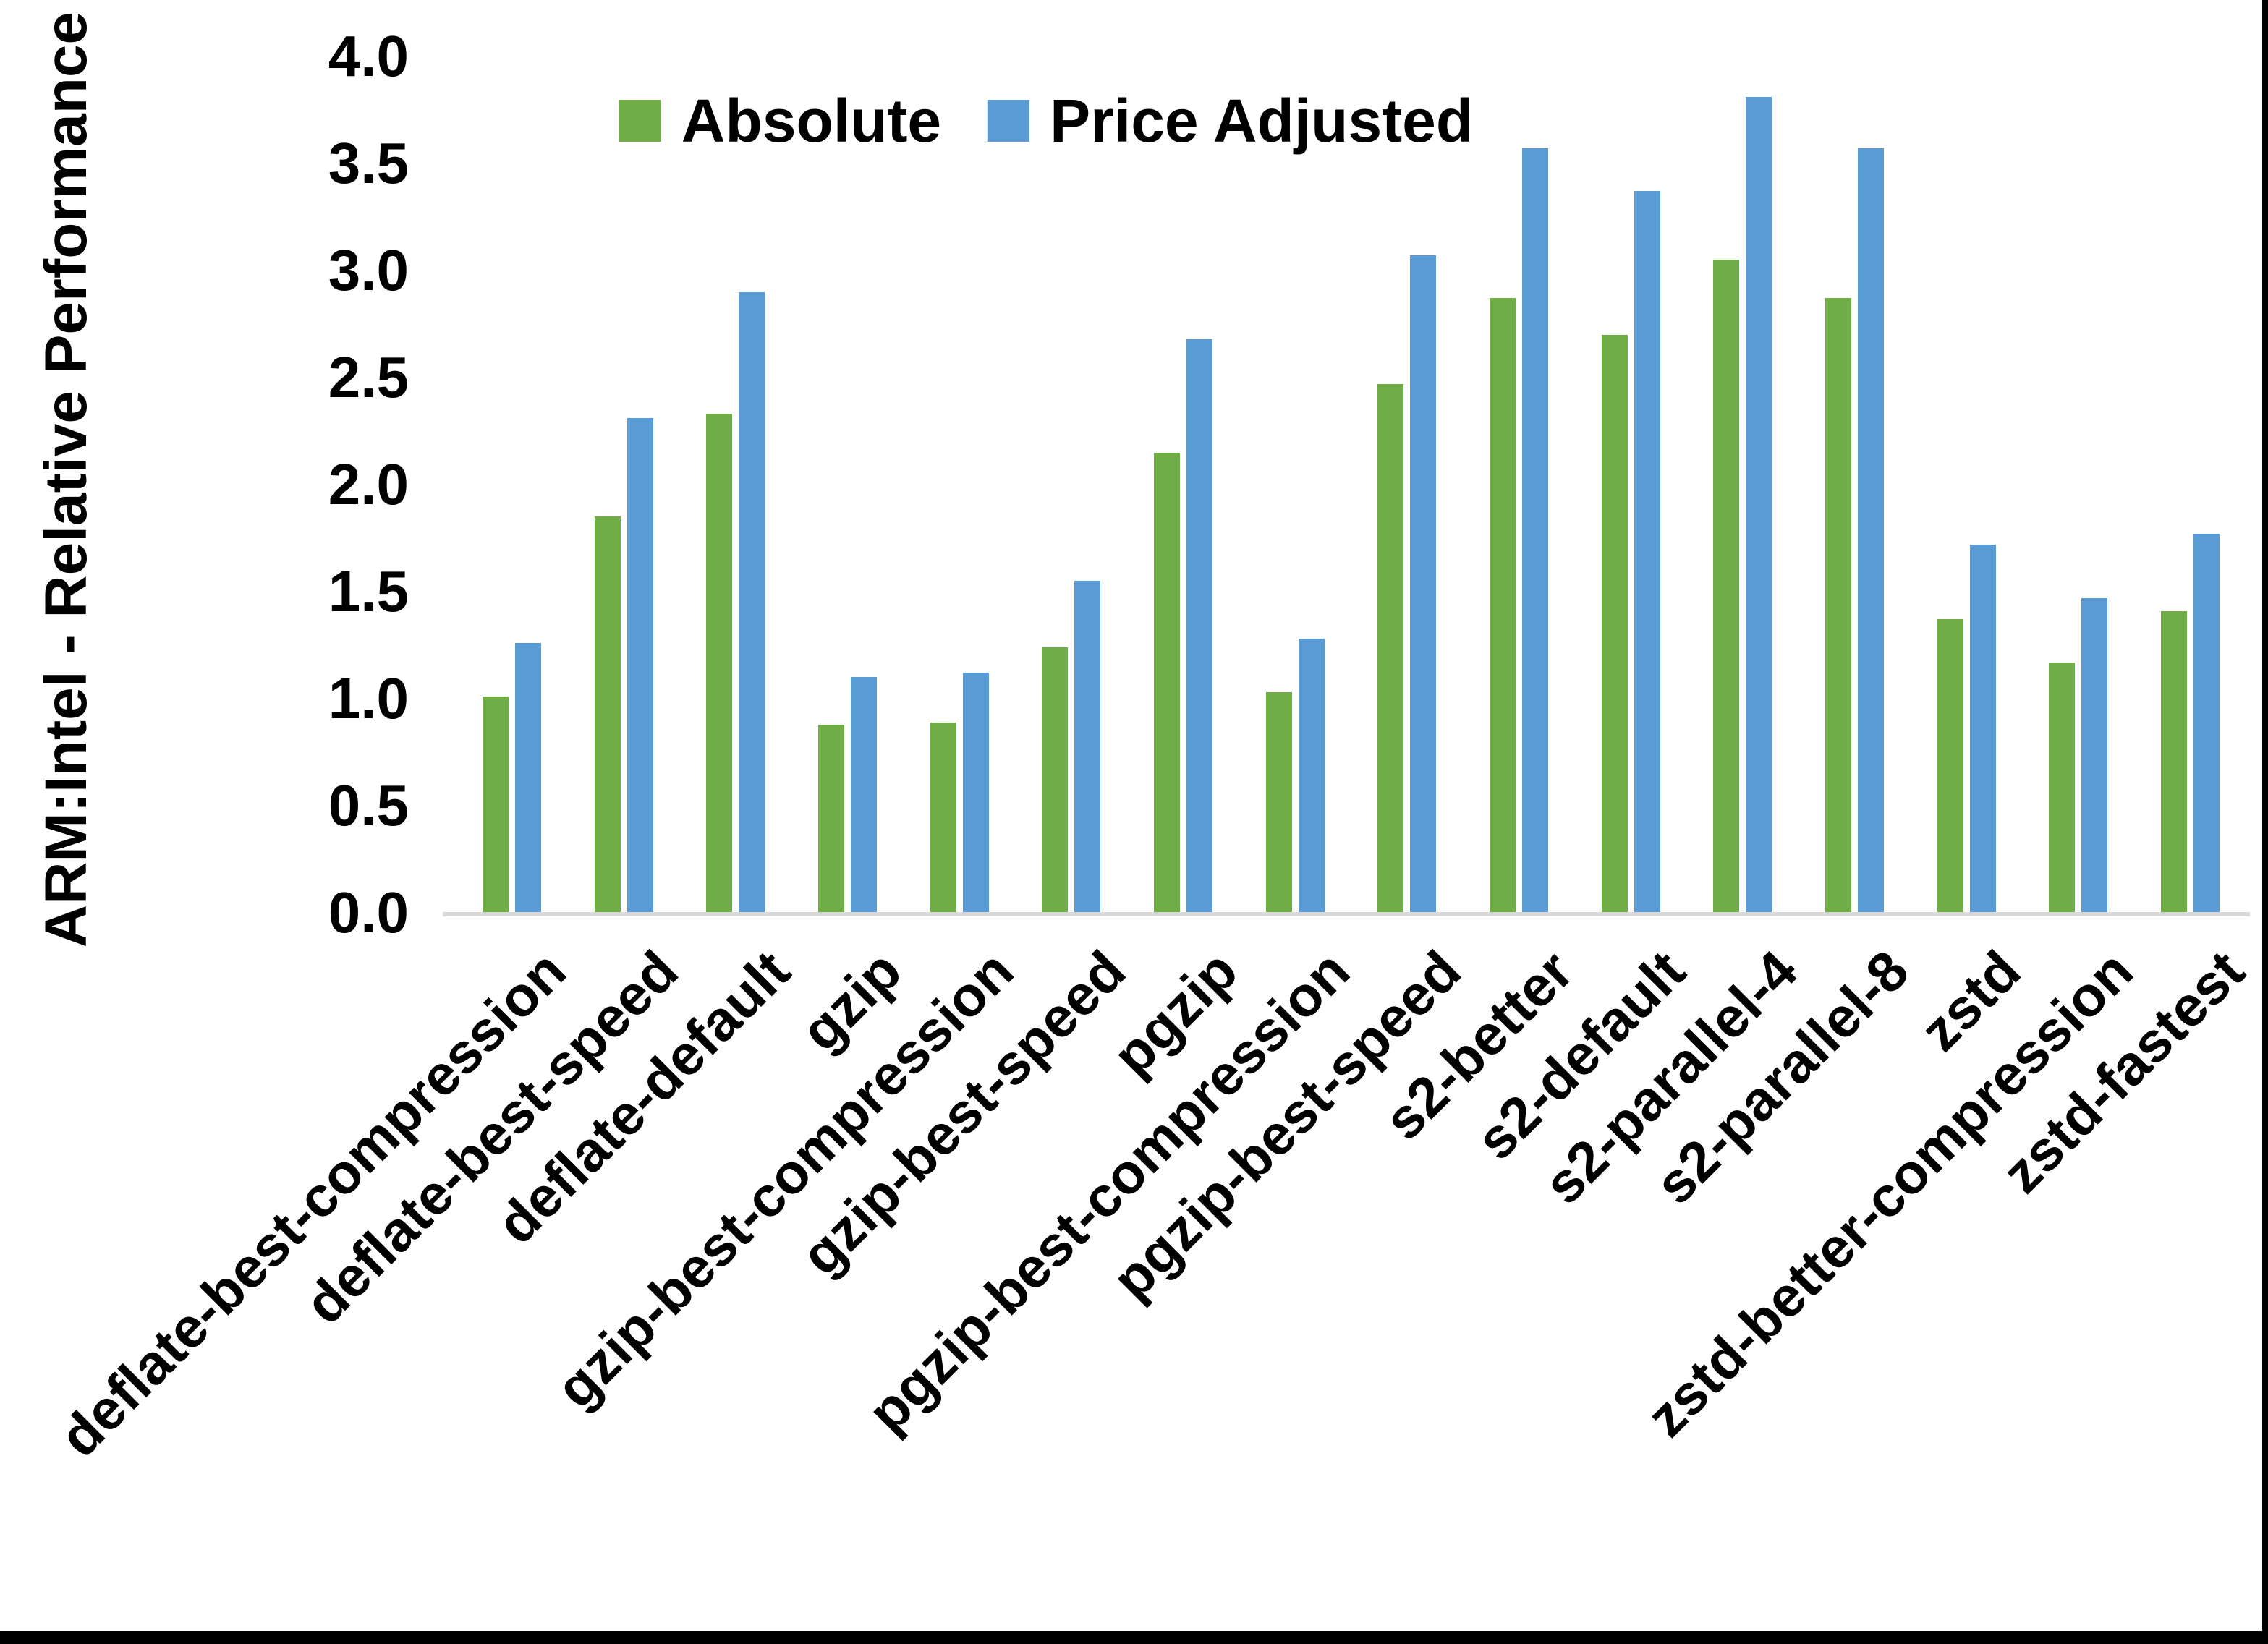 The image size is (2268, 1644). What do you see at coordinates (607, 714) in the screenshot?
I see `bar-absolute-deflate-best-speed` at bounding box center [607, 714].